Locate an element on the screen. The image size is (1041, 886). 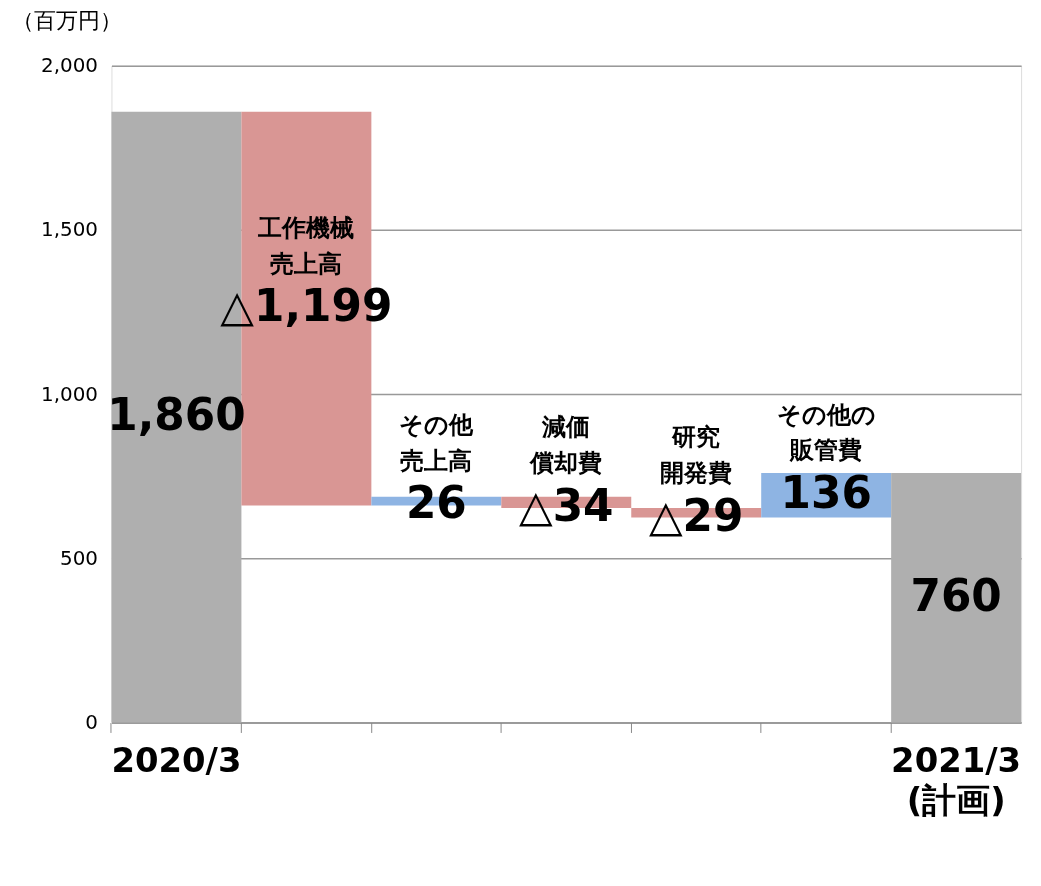
annotation: 工作機械売上高 is located at coordinates (306, 245).